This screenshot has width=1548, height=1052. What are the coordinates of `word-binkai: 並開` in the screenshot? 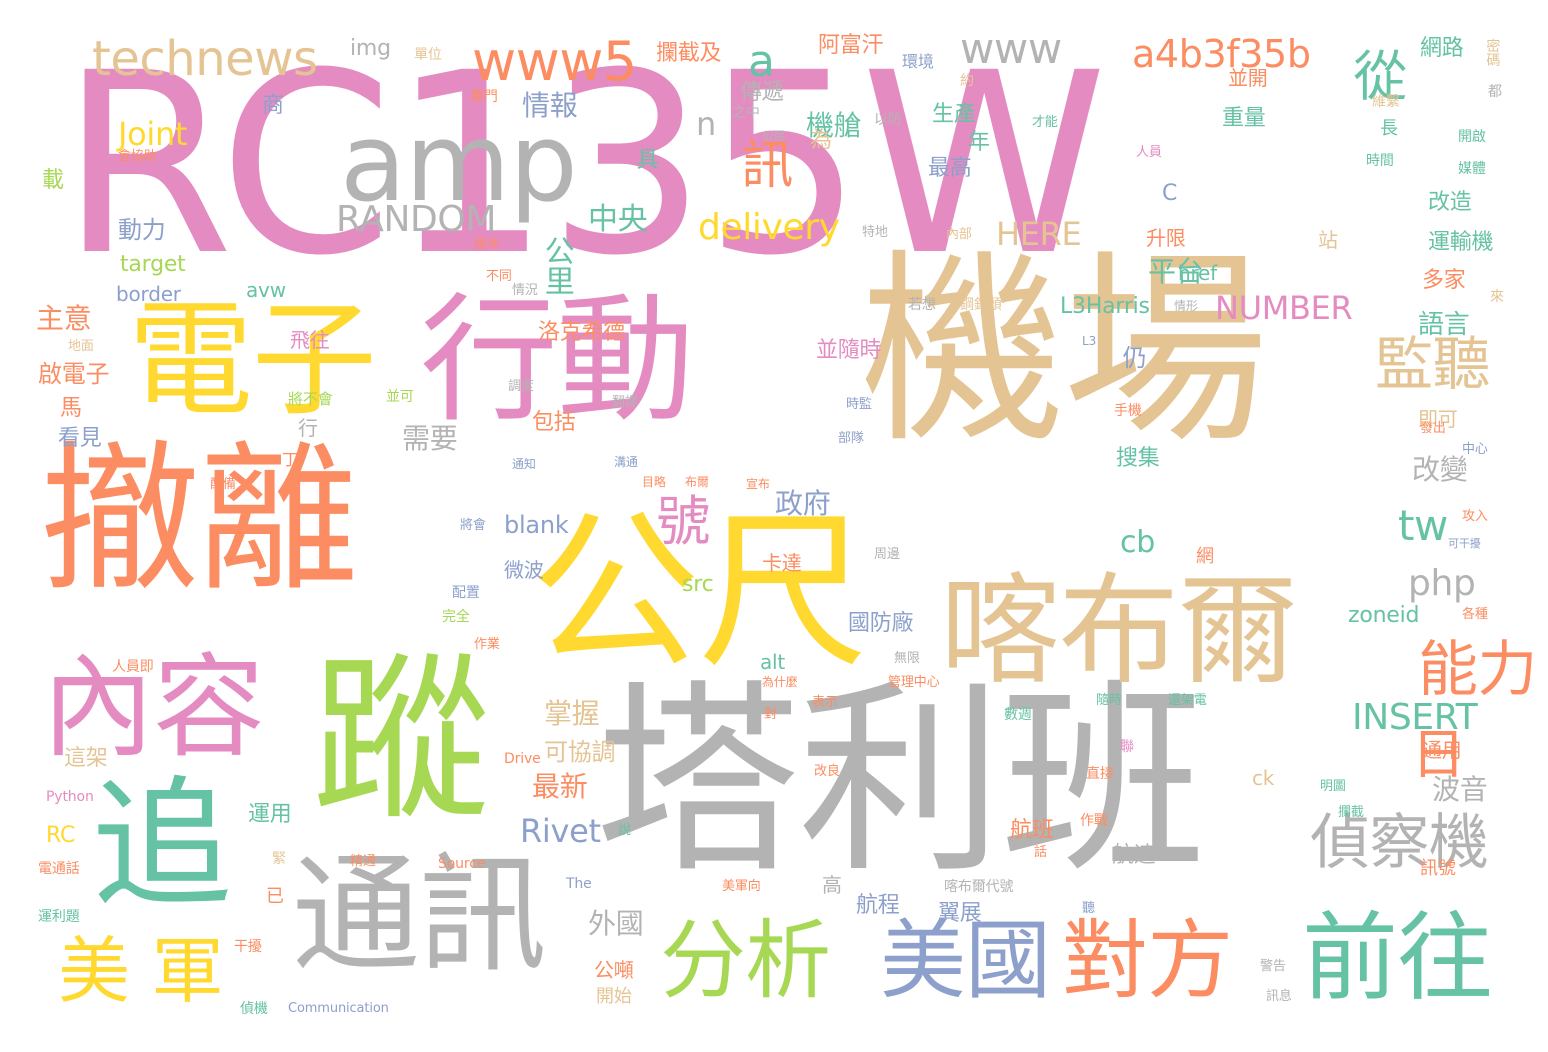 It's located at (1248, 78).